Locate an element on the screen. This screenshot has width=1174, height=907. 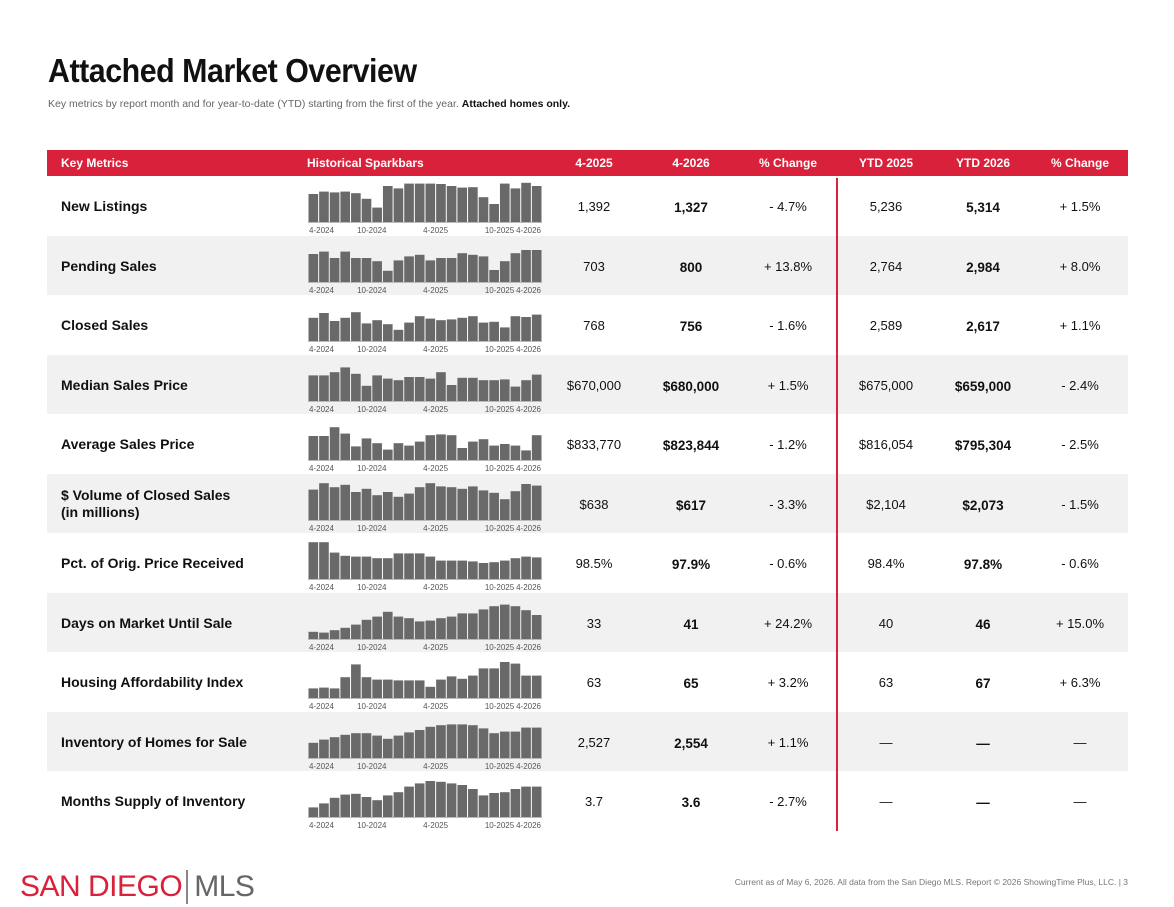
sparkbar-chart: 4-2024 10-2024 4-2025 10-2025 4-2026 is located at coordinates (425, 208).